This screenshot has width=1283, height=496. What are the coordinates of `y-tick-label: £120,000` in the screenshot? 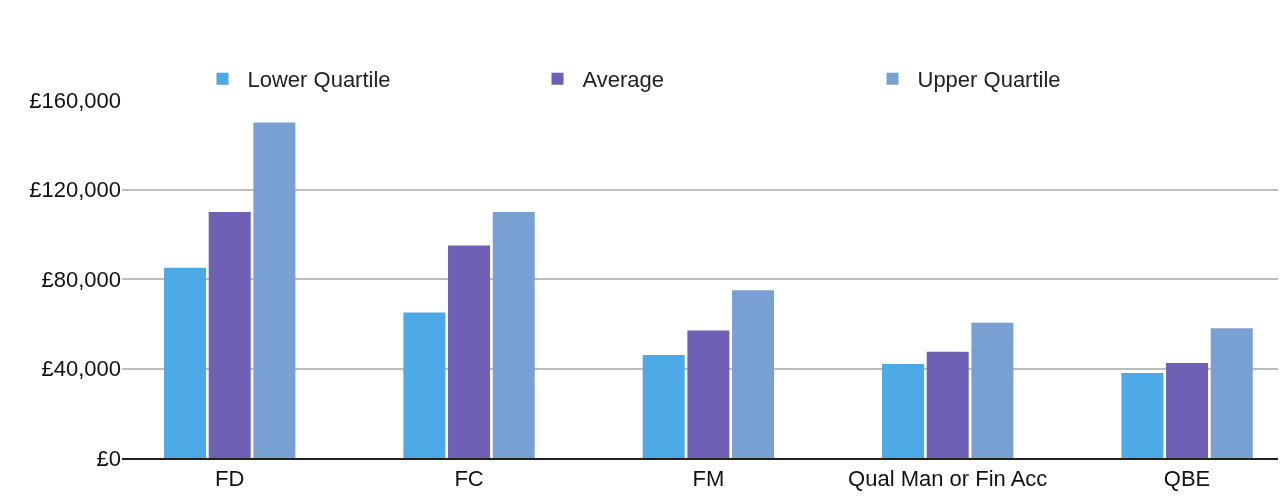 It's located at (75, 190).